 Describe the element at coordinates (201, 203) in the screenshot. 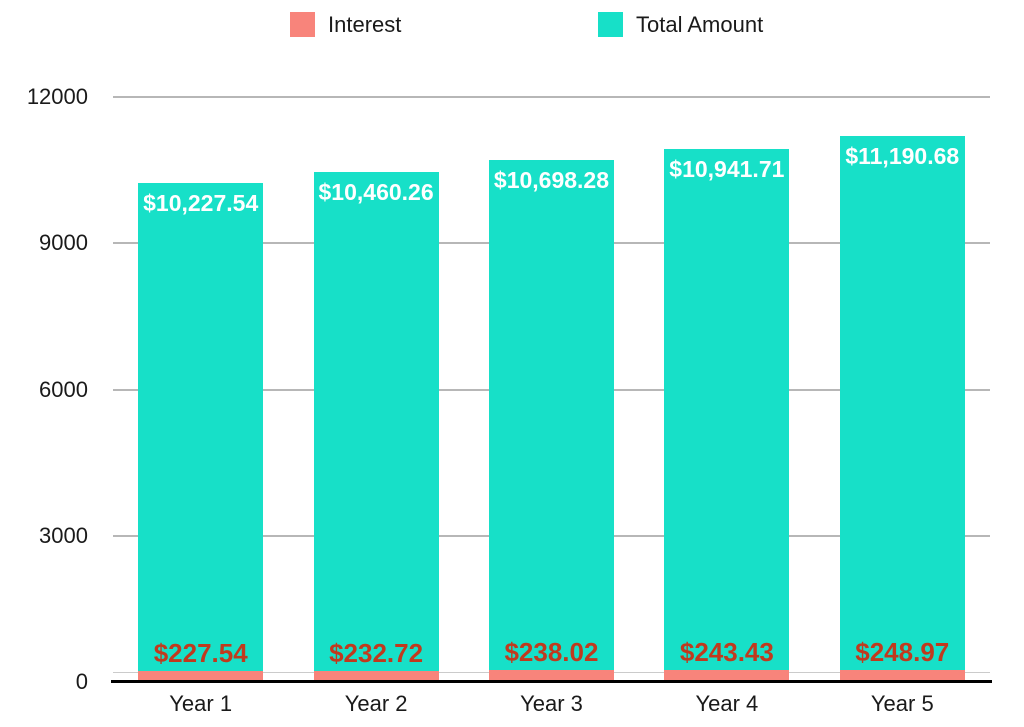

I see `total-amount-label-year-1: $10,227.54` at that location.